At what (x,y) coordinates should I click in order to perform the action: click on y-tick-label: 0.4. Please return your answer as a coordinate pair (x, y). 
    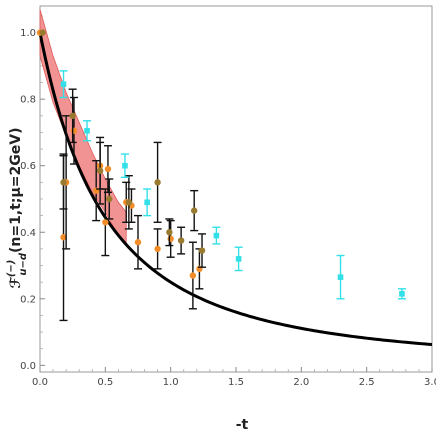
    Looking at the image, I should click on (28, 233).